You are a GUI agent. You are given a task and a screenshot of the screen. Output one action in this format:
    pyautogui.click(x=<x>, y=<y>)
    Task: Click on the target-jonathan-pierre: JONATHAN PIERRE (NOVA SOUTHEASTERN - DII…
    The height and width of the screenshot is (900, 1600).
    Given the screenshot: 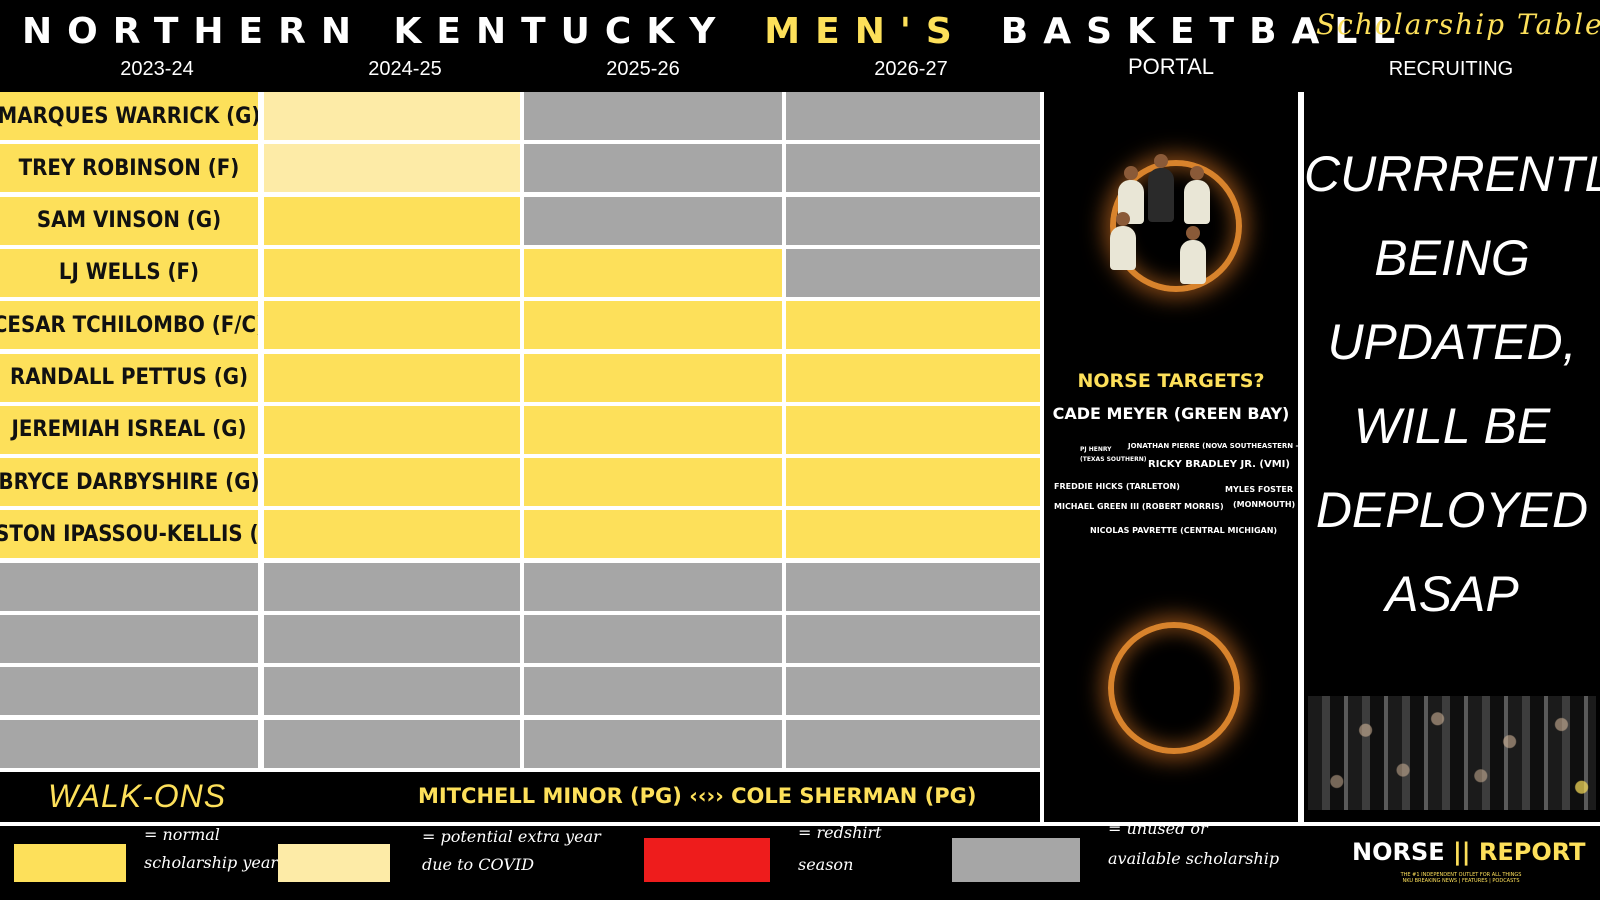 What is the action you would take?
    pyautogui.click(x=1213, y=446)
    